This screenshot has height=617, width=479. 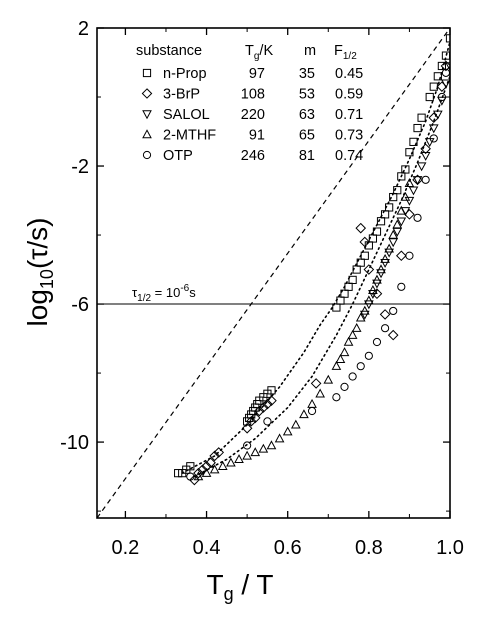 What do you see at coordinates (144, 298) in the screenshot?
I see `annot-sub: 1/2` at bounding box center [144, 298].